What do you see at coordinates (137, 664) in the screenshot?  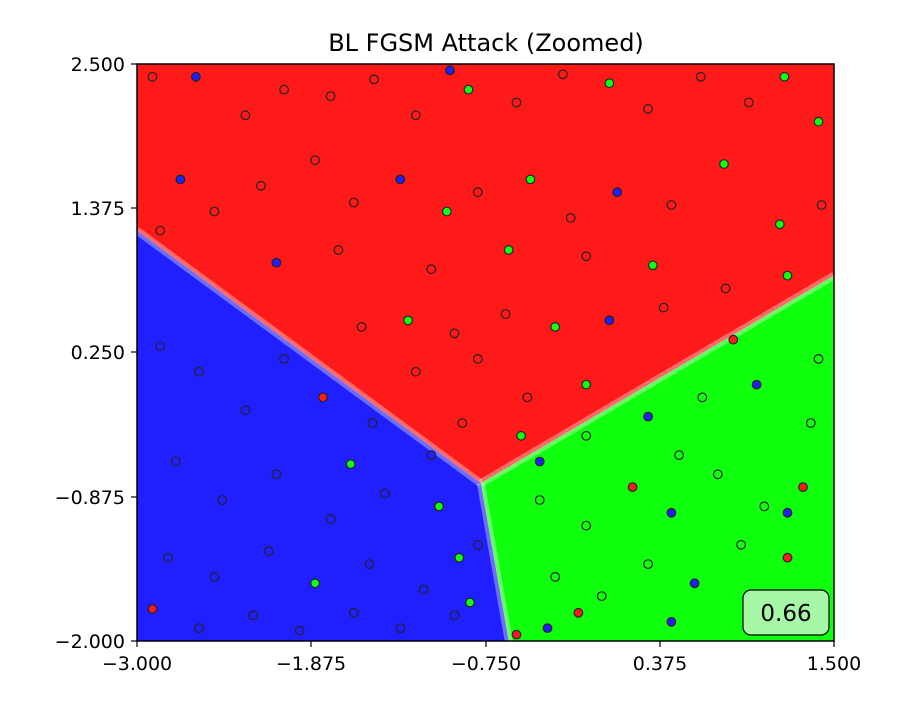 I see `x-tick-label: −3.000` at bounding box center [137, 664].